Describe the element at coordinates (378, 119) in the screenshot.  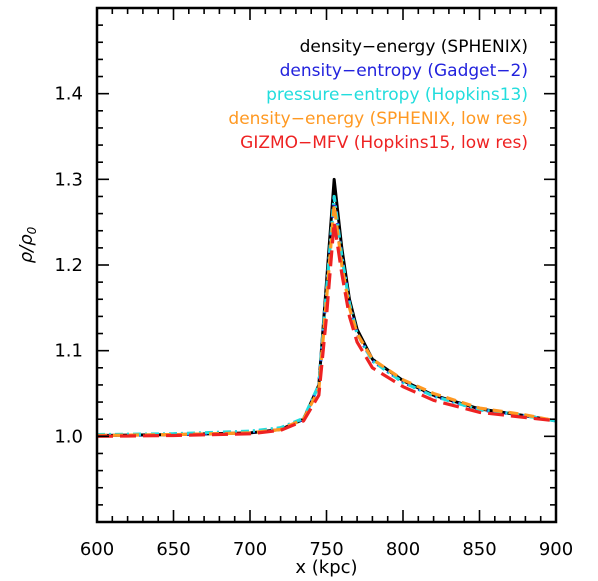
I see `legend-entry-4: density−energy (SPHENIX, low res)` at that location.